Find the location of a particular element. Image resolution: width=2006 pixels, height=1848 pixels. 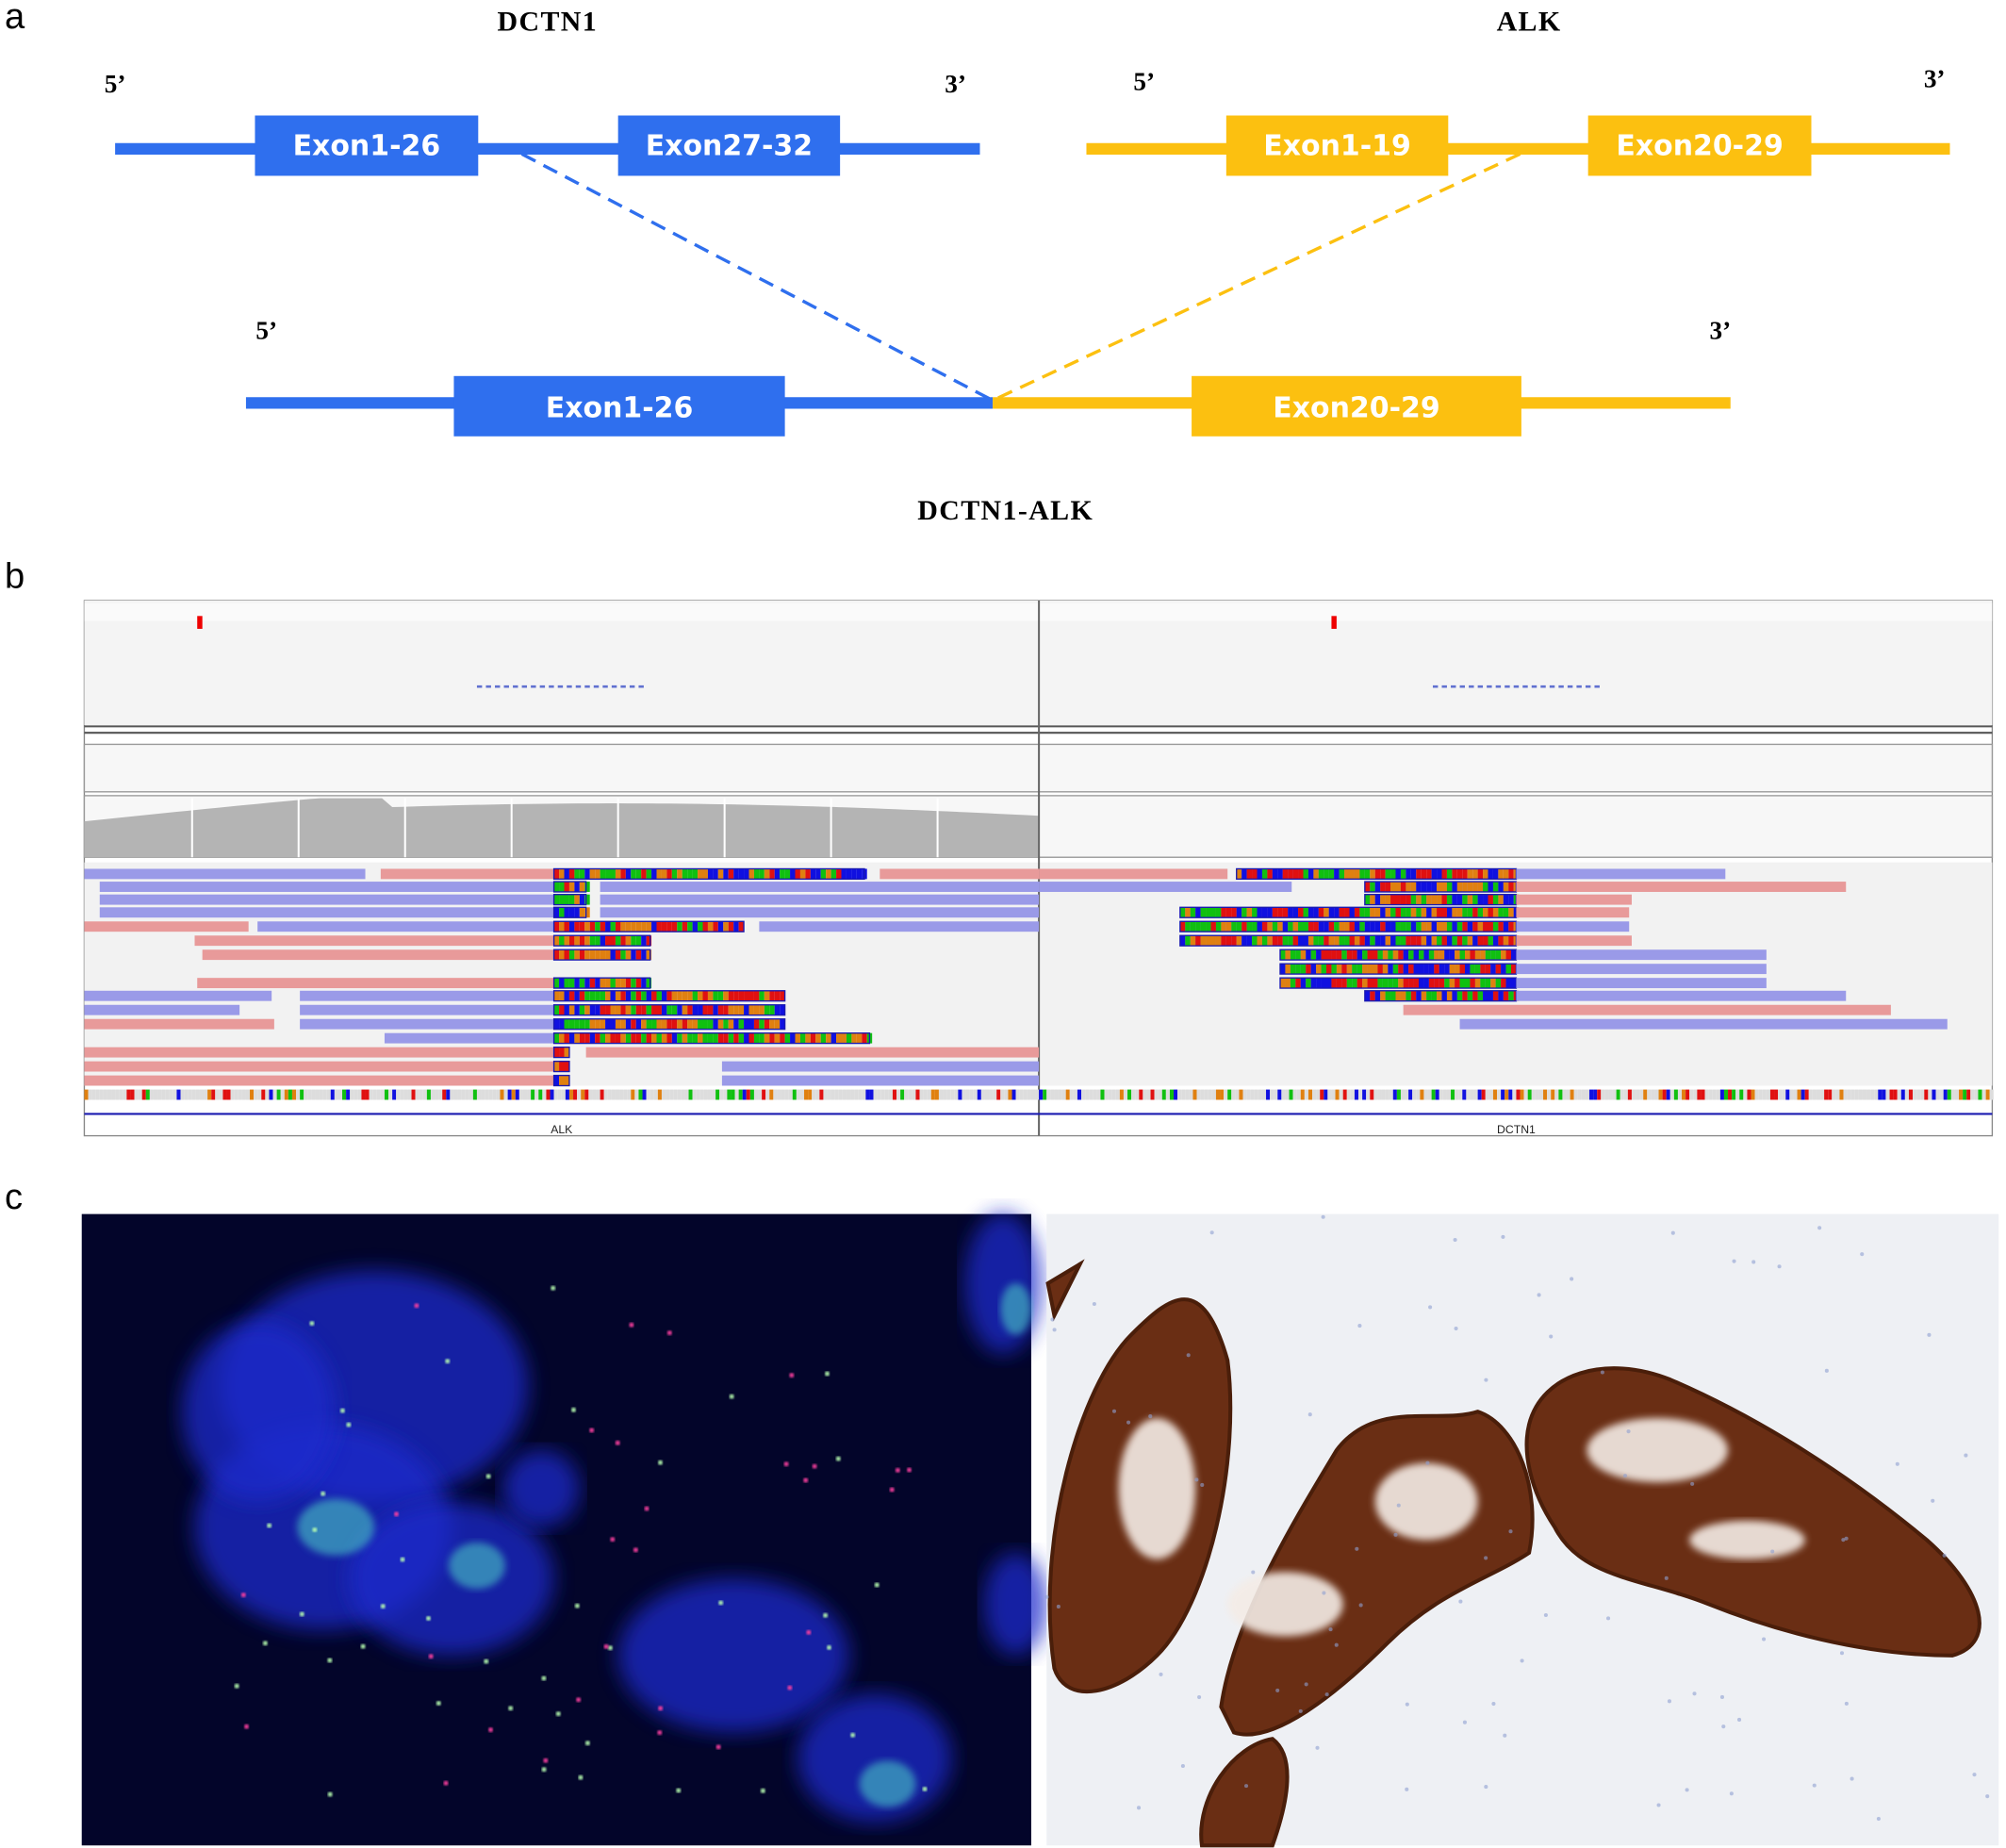

read is located at coordinates (1573, 912).